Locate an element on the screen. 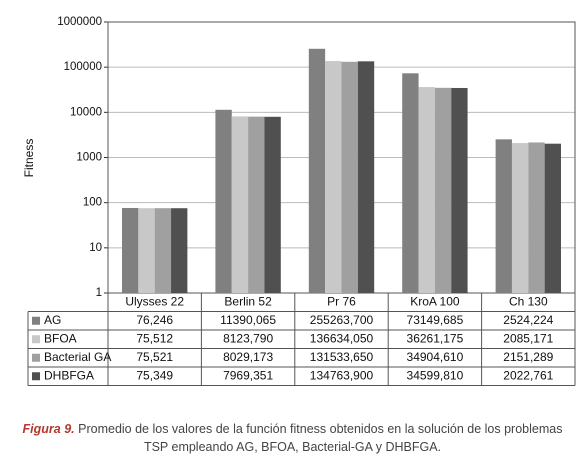 The width and height of the screenshot is (580, 460). table-value: 11390,065 is located at coordinates (248, 320).